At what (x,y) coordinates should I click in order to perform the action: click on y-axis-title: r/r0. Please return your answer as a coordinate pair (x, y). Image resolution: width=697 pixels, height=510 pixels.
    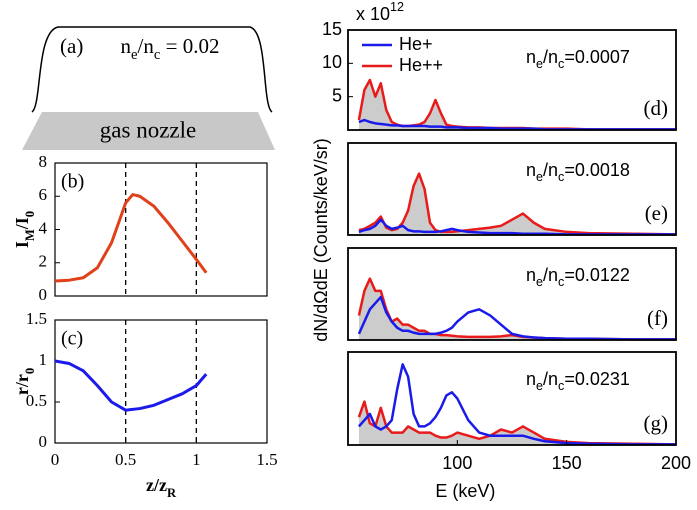
    Looking at the image, I should click on (24, 381).